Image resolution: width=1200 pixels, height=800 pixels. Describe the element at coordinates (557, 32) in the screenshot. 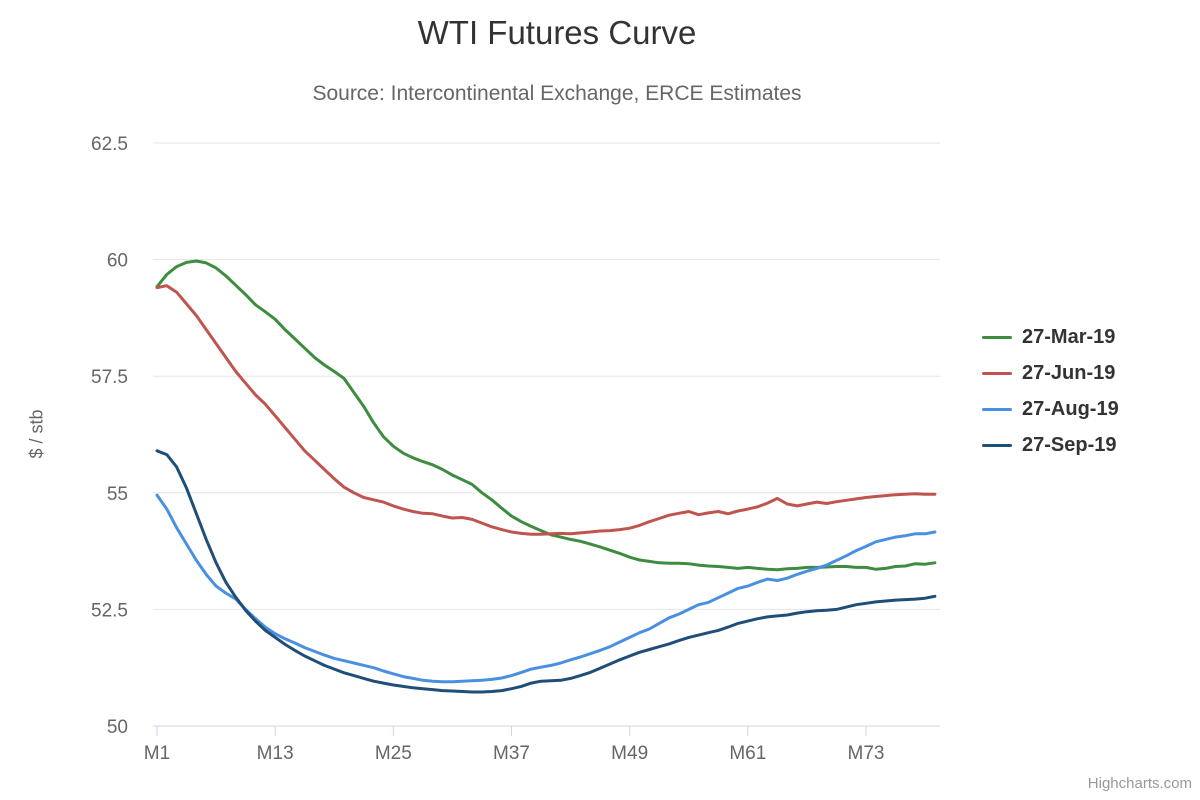

I see `chart-title: WTI Futures Curve` at that location.